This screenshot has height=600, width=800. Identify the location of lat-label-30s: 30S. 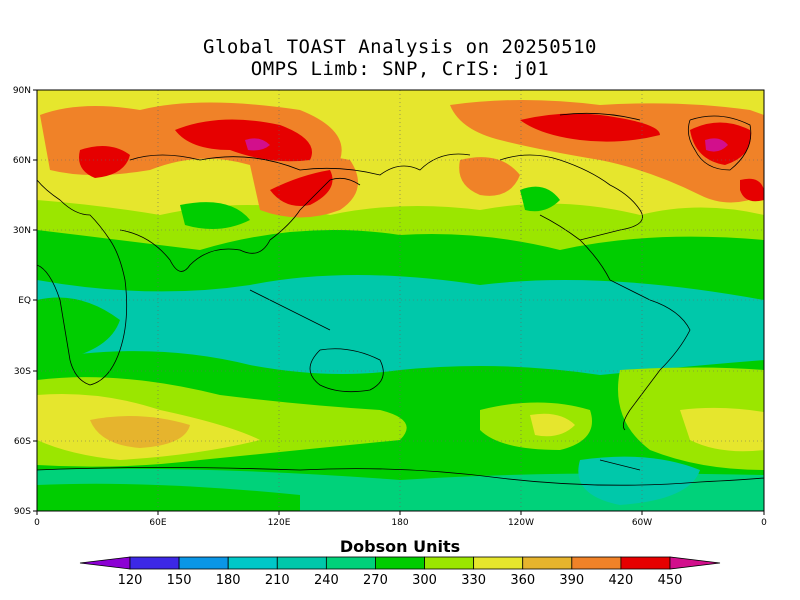
(22, 372).